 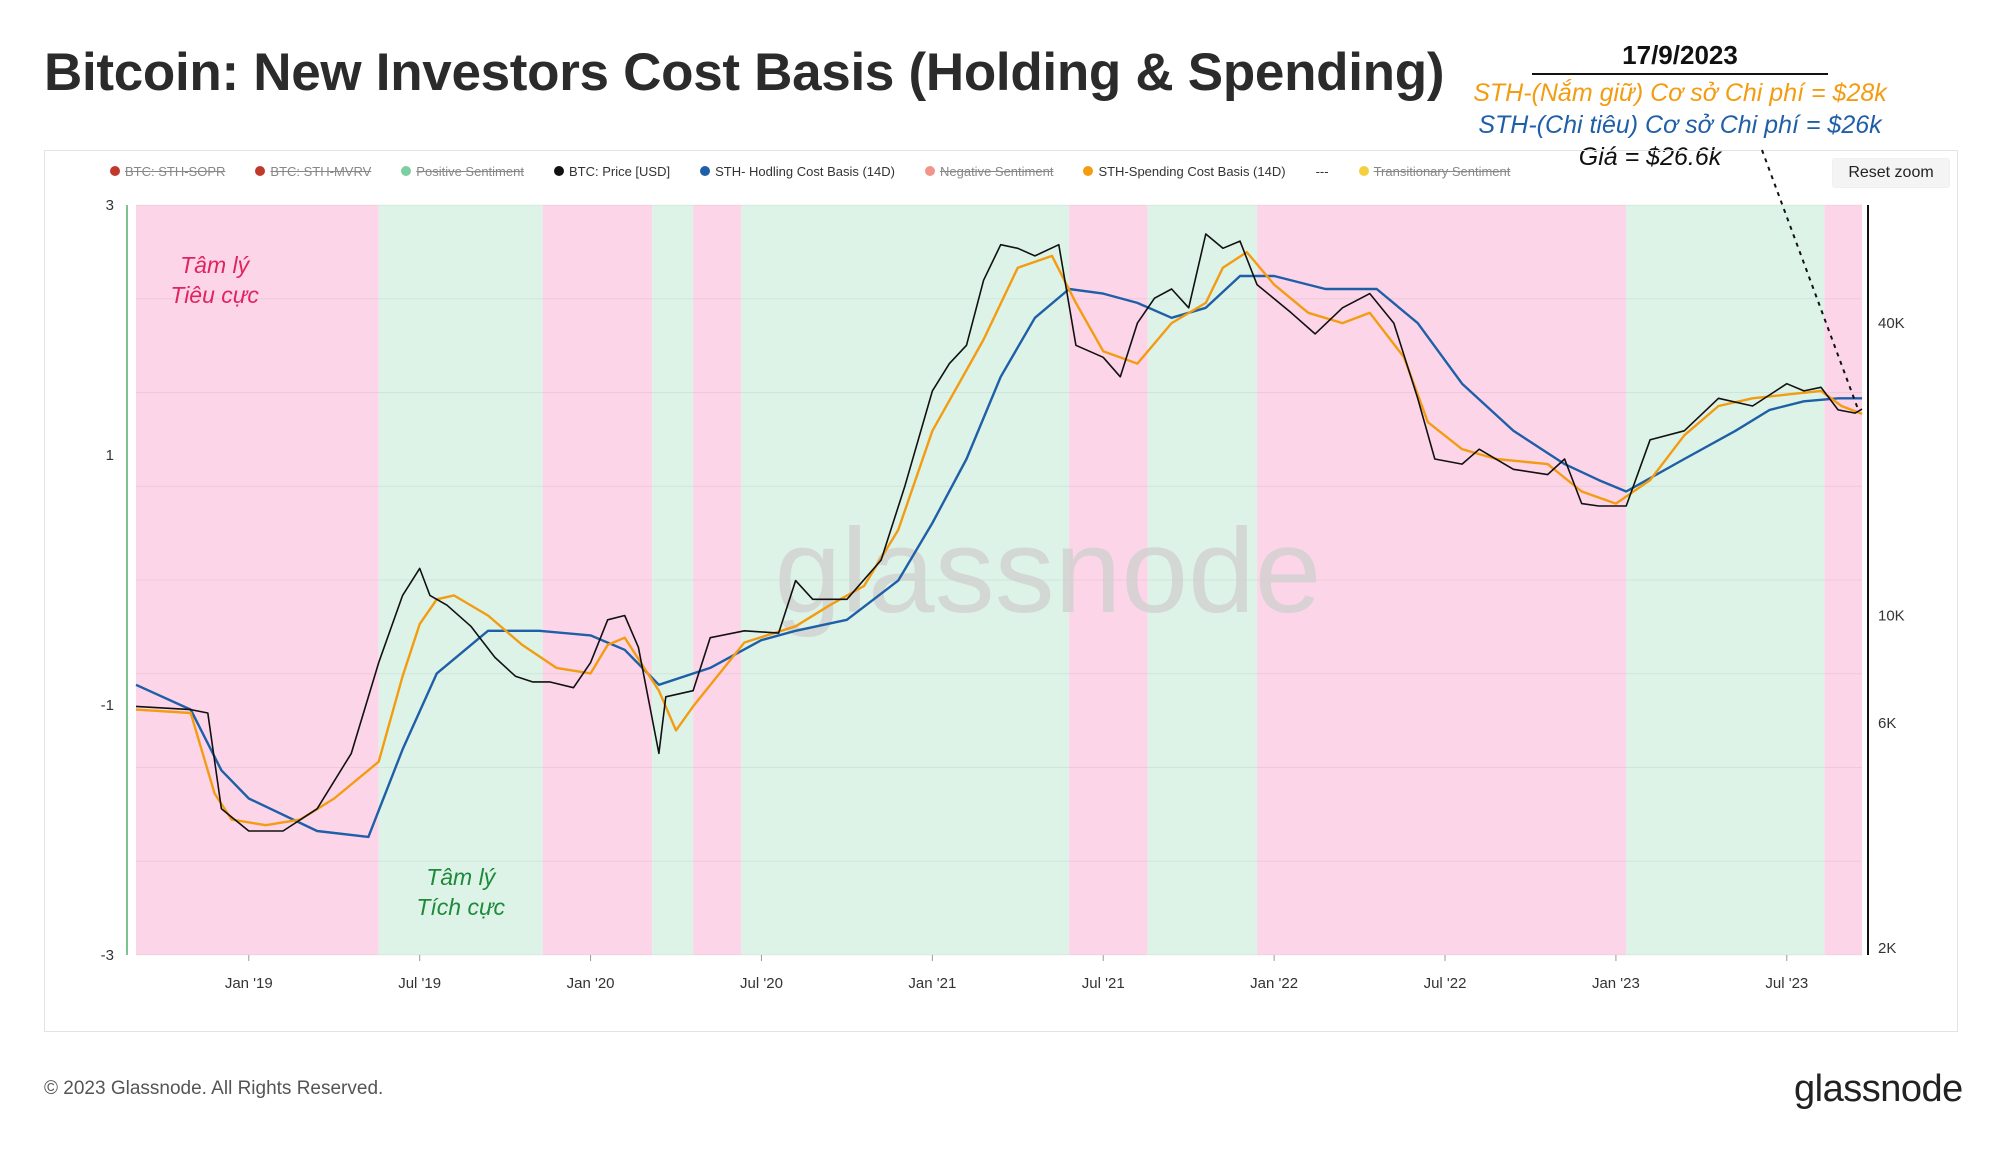 I want to click on x-tick-label: Jan '23, so click(x=1616, y=983).